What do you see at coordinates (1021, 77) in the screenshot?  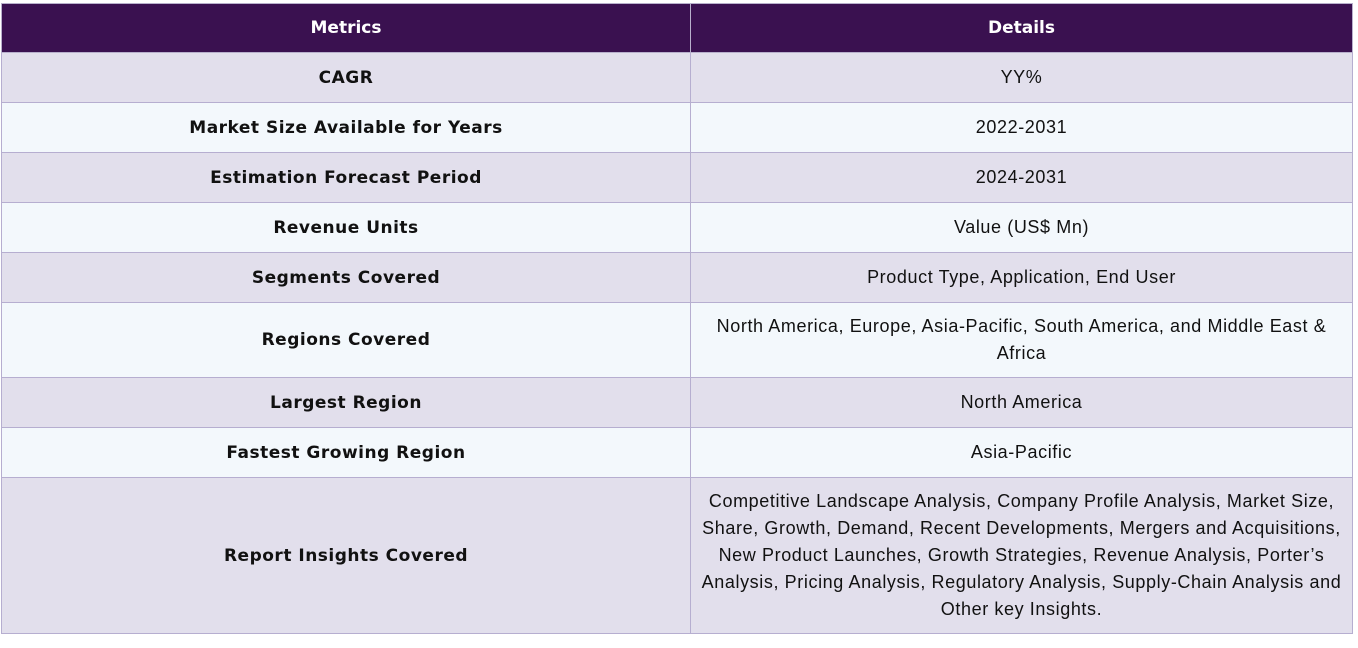 I see `metric-detail: YY%` at bounding box center [1021, 77].